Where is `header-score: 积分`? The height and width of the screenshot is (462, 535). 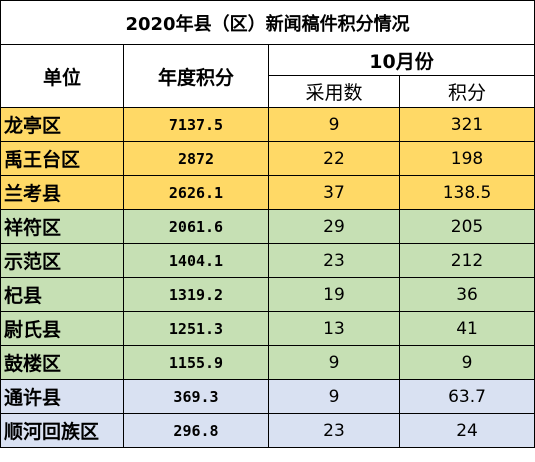 header-score: 积分 is located at coordinates (466, 91).